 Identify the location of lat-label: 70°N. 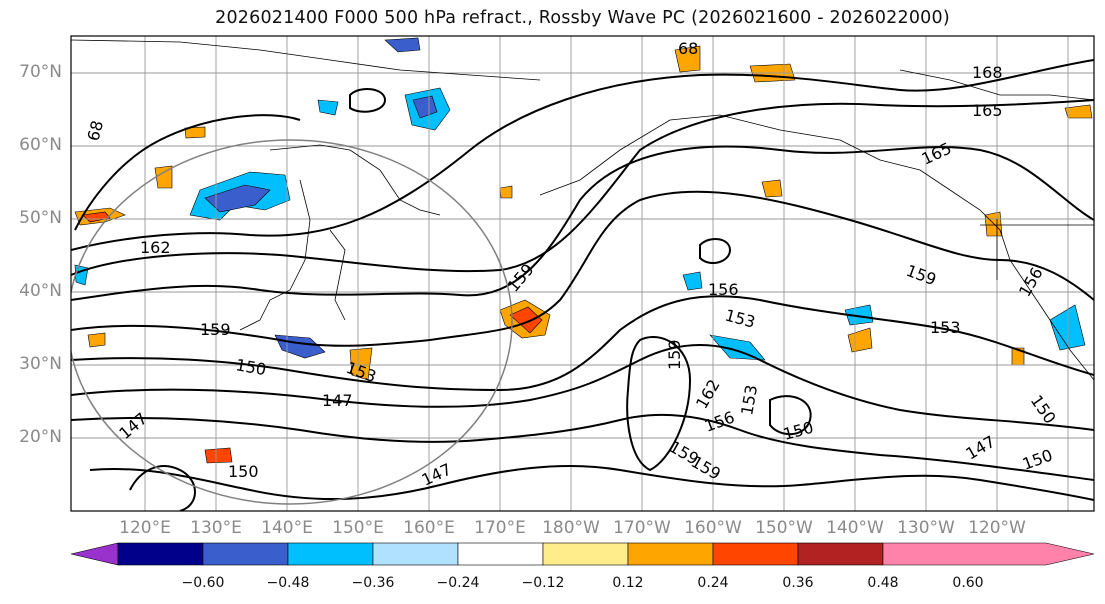
(40, 72).